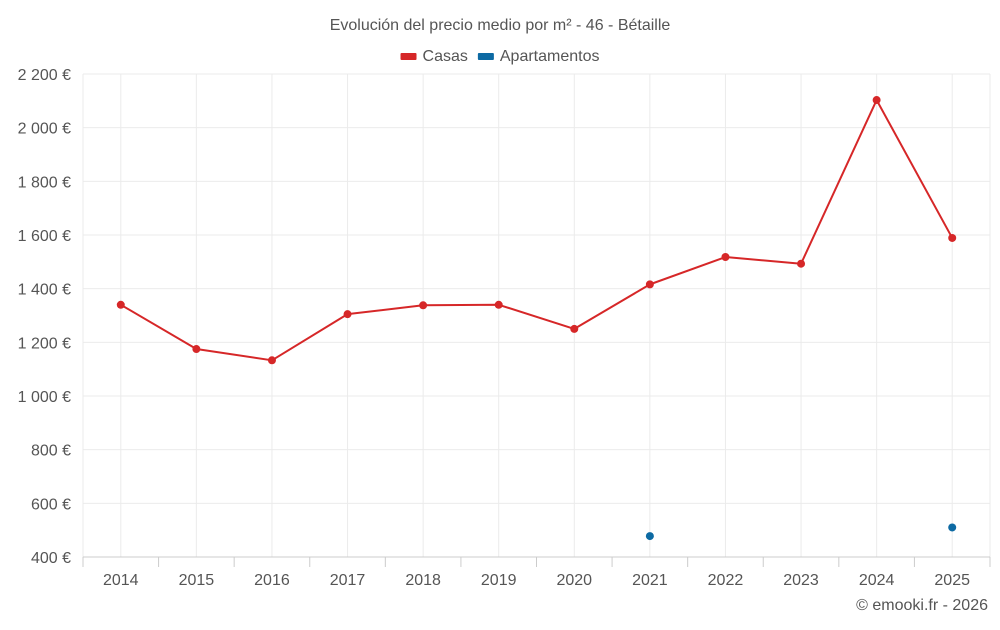  Describe the element at coordinates (574, 580) in the screenshot. I see `x-tick-label: 2020` at that location.